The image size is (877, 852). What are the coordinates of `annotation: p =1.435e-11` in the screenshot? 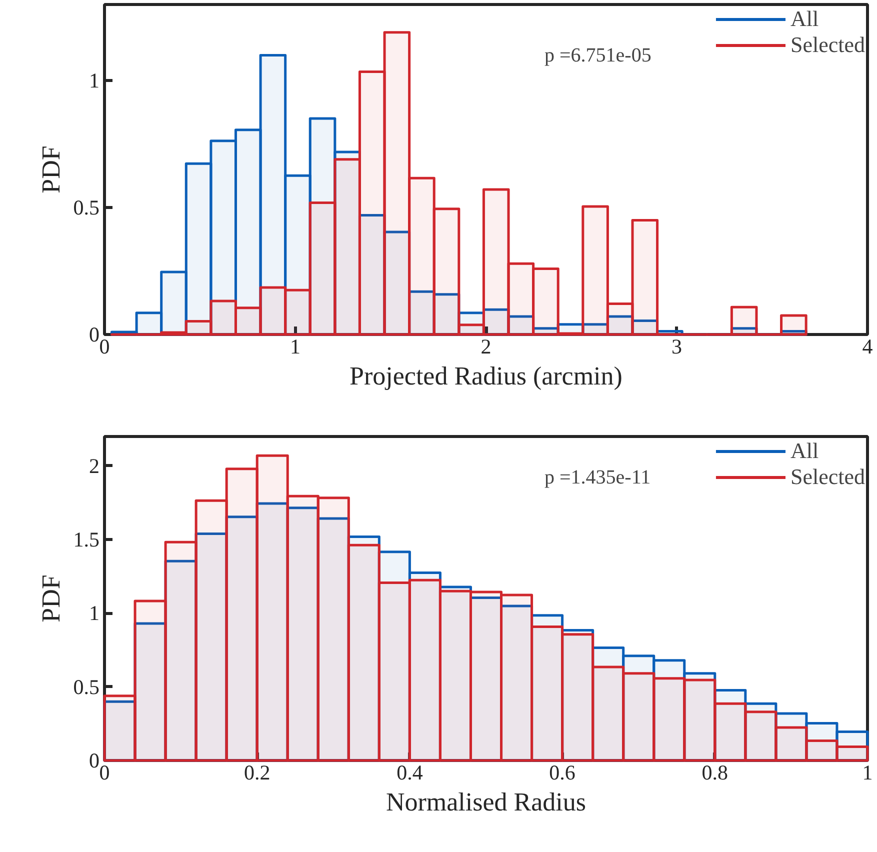 It's located at (597, 477).